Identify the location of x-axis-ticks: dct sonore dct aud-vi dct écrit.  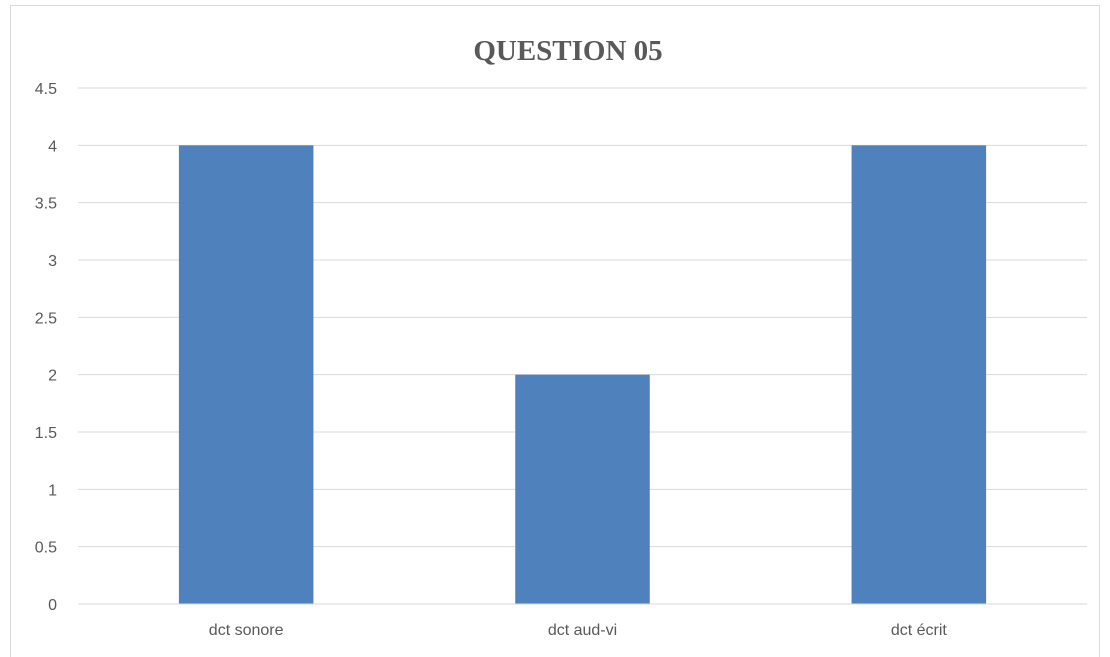
(578, 630).